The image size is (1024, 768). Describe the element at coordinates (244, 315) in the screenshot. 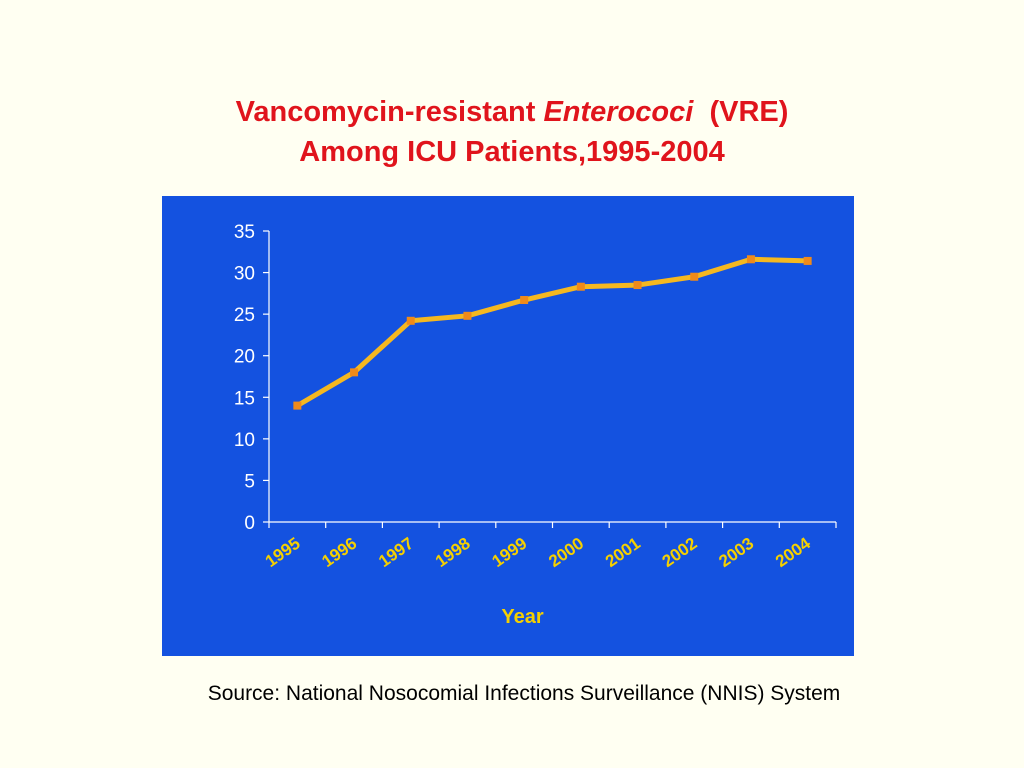

I see `y-tick-label: 25` at that location.